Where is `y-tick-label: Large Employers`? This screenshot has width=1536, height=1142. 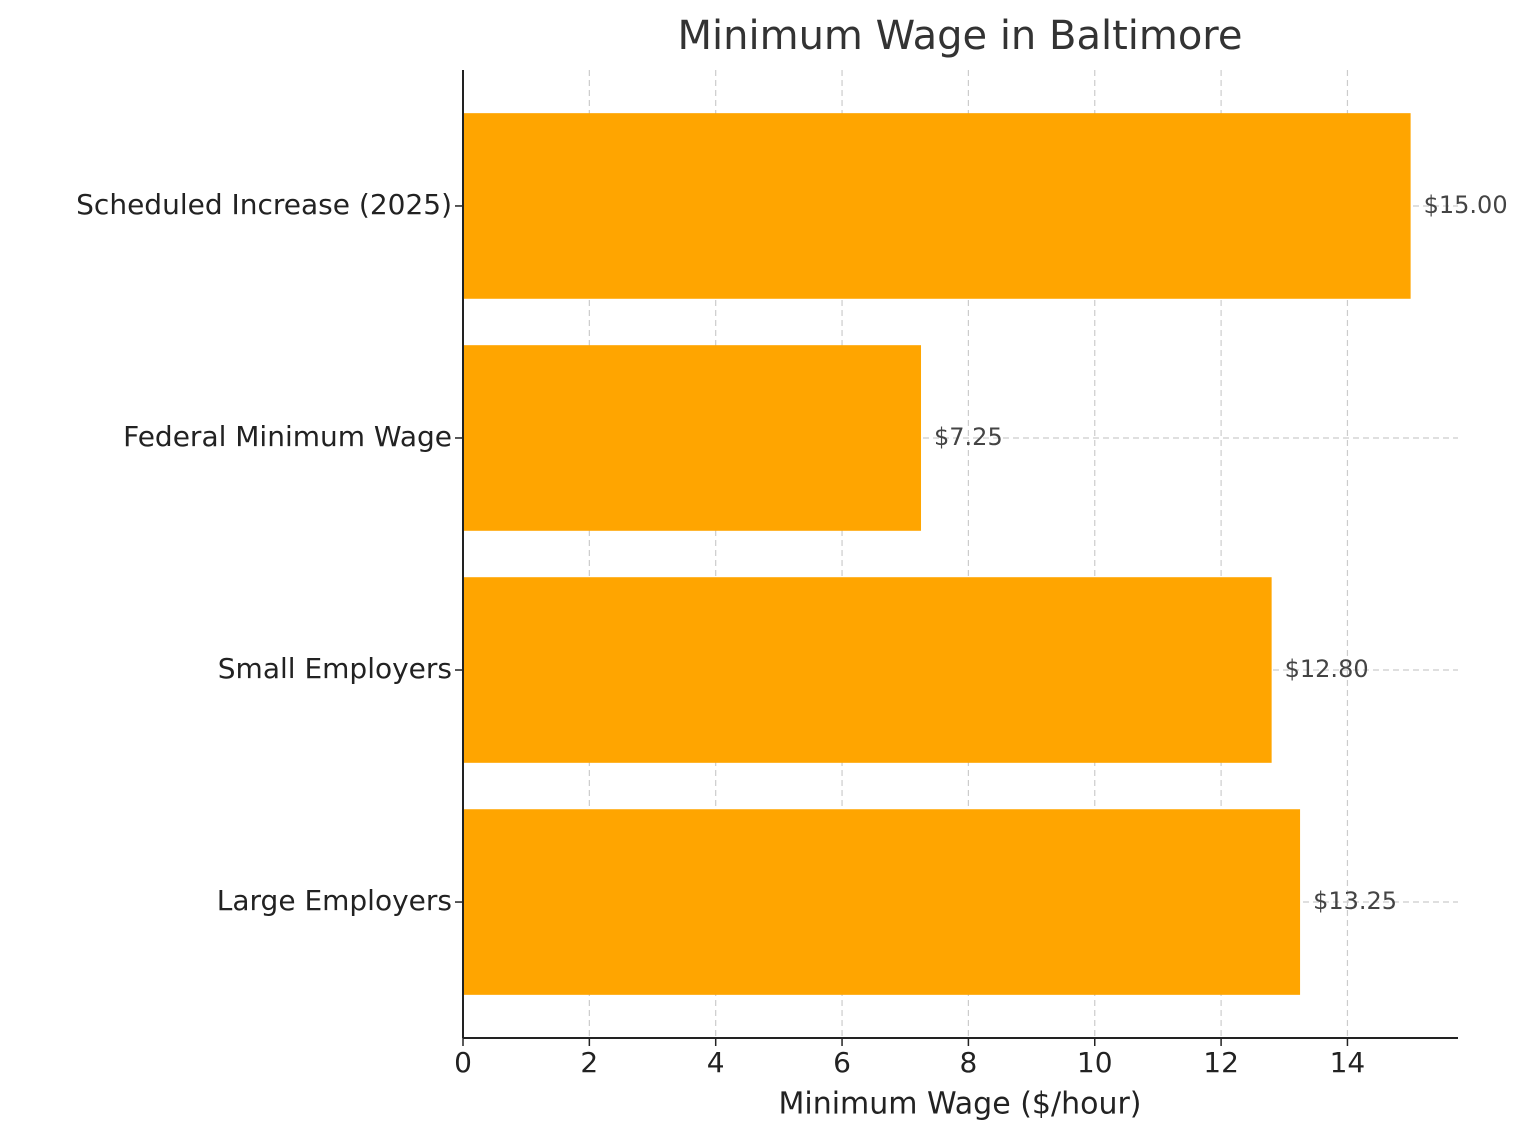 y-tick-label: Large Employers is located at coordinates (334, 900).